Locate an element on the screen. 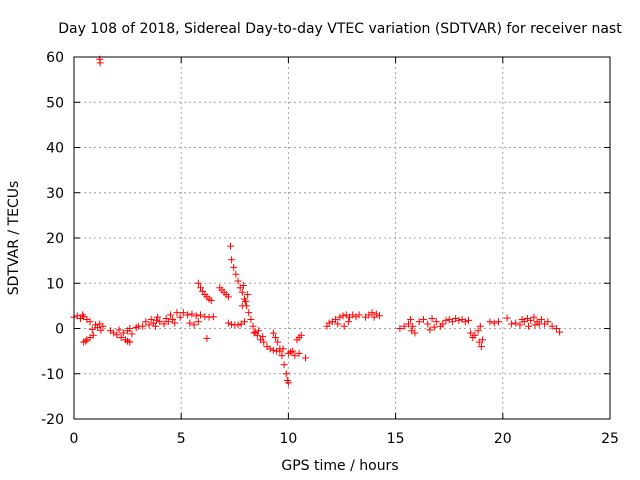 This screenshot has width=640, height=480. y-tick-label: -10 is located at coordinates (52, 375).